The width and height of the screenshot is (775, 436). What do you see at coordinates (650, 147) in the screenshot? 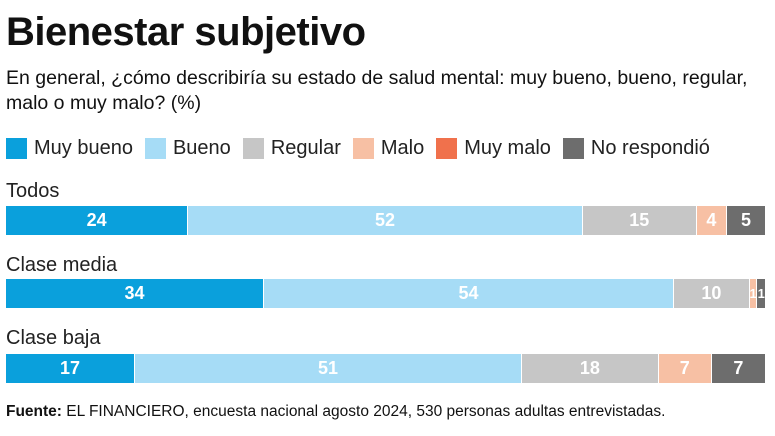
I see `legend-label: No respondió` at bounding box center [650, 147].